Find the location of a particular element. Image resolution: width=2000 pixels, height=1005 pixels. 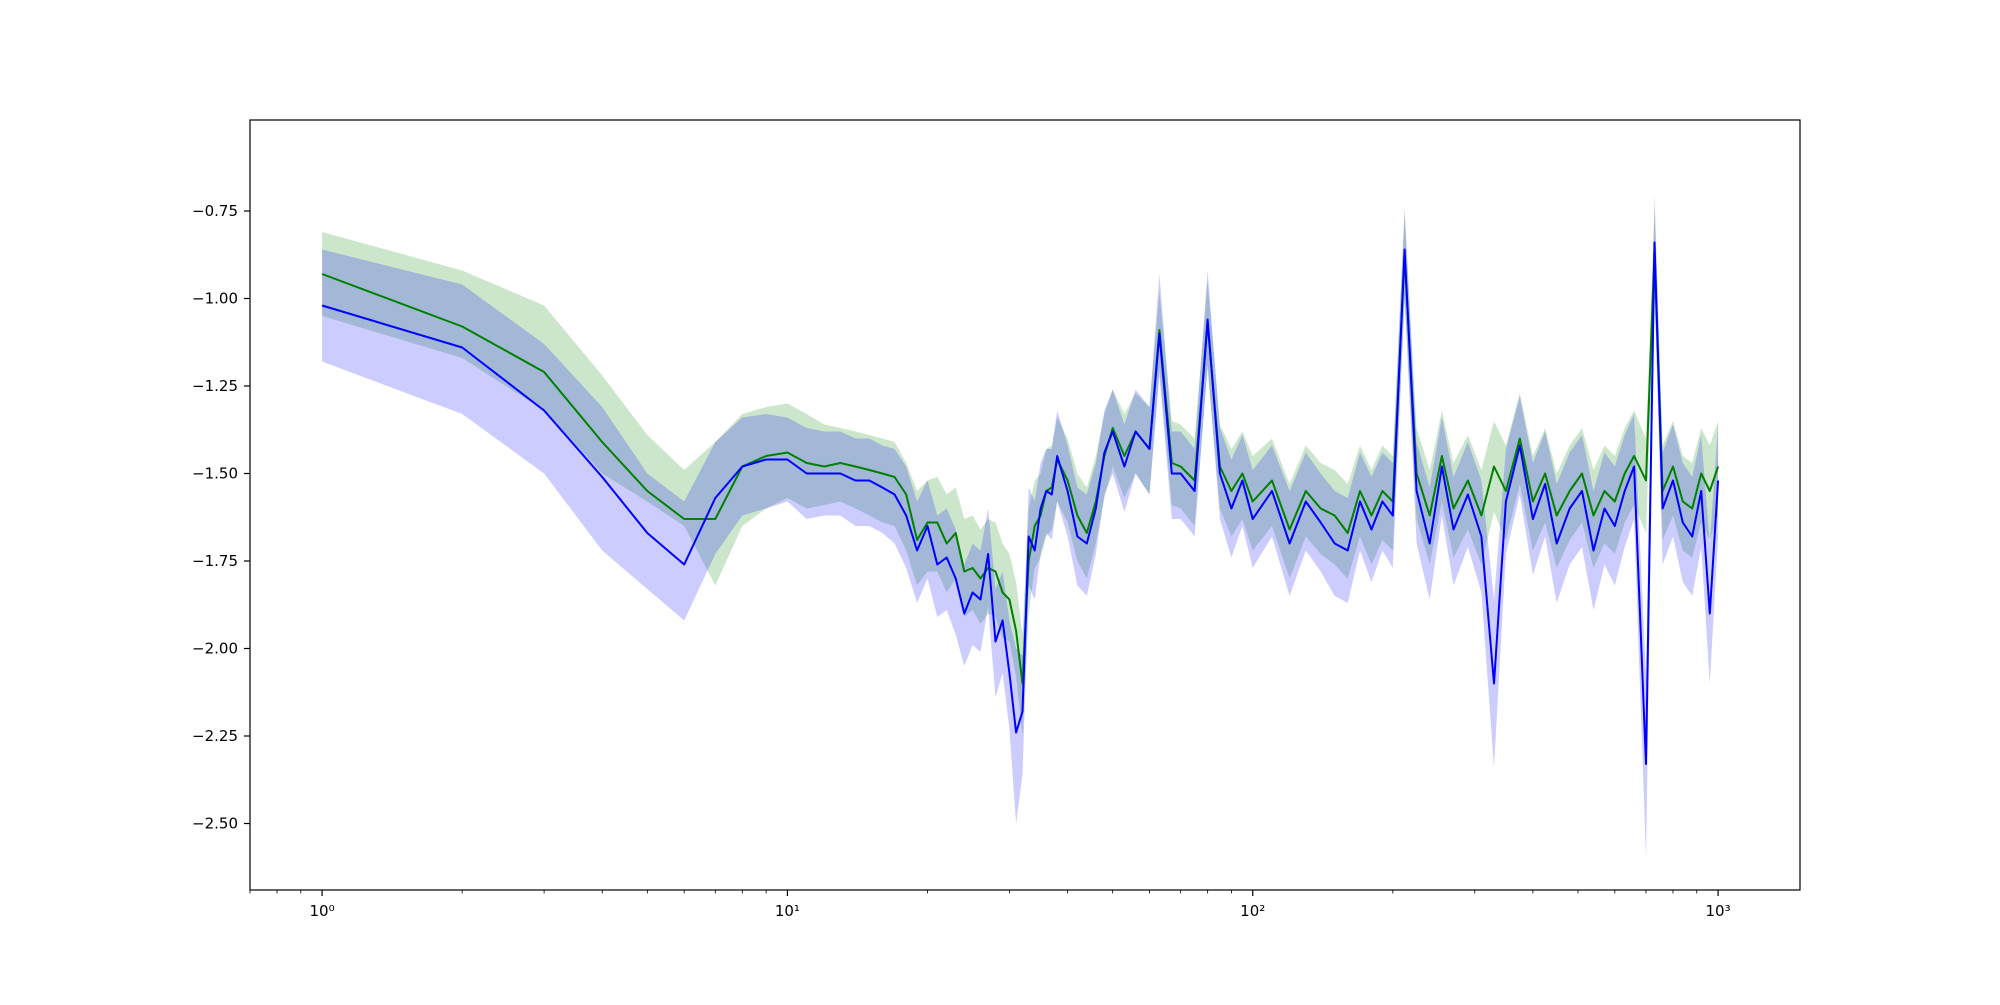

x-axis: 10⁰ 10¹ 10² 10³ is located at coordinates (990, 905).